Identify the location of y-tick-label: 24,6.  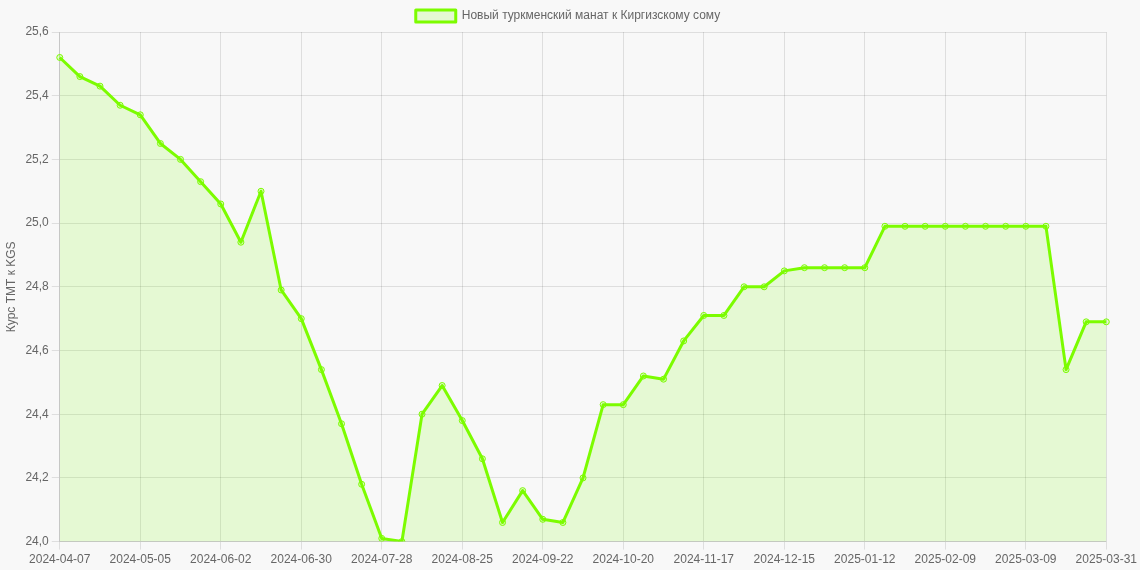
(37, 349).